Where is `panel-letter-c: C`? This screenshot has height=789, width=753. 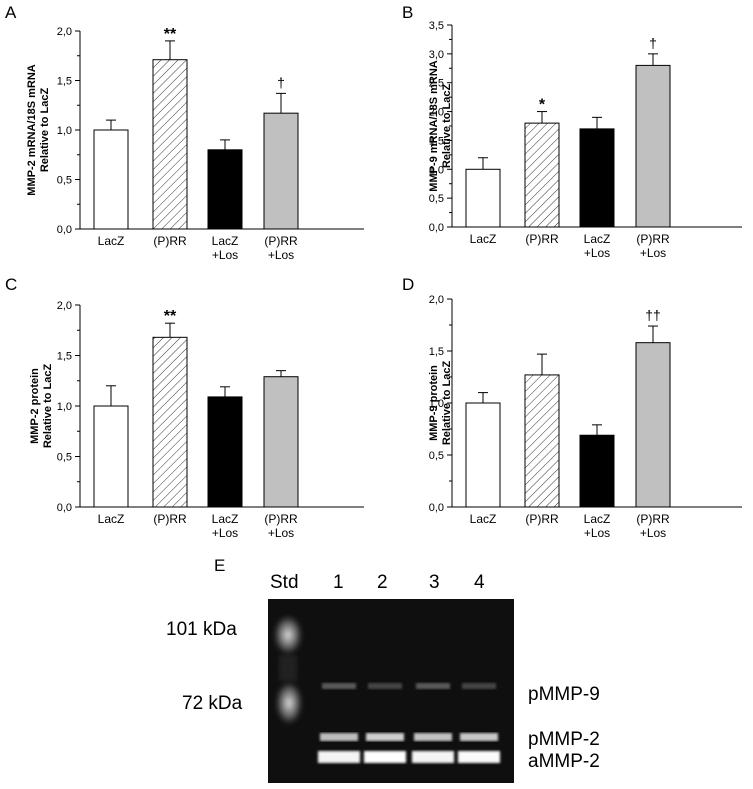 panel-letter-c: C is located at coordinates (11, 284).